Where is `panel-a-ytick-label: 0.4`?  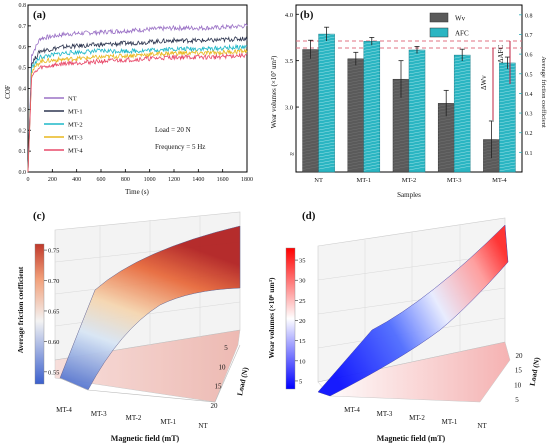
panel-a-ytick-label: 0.4 is located at coordinates (23, 90).